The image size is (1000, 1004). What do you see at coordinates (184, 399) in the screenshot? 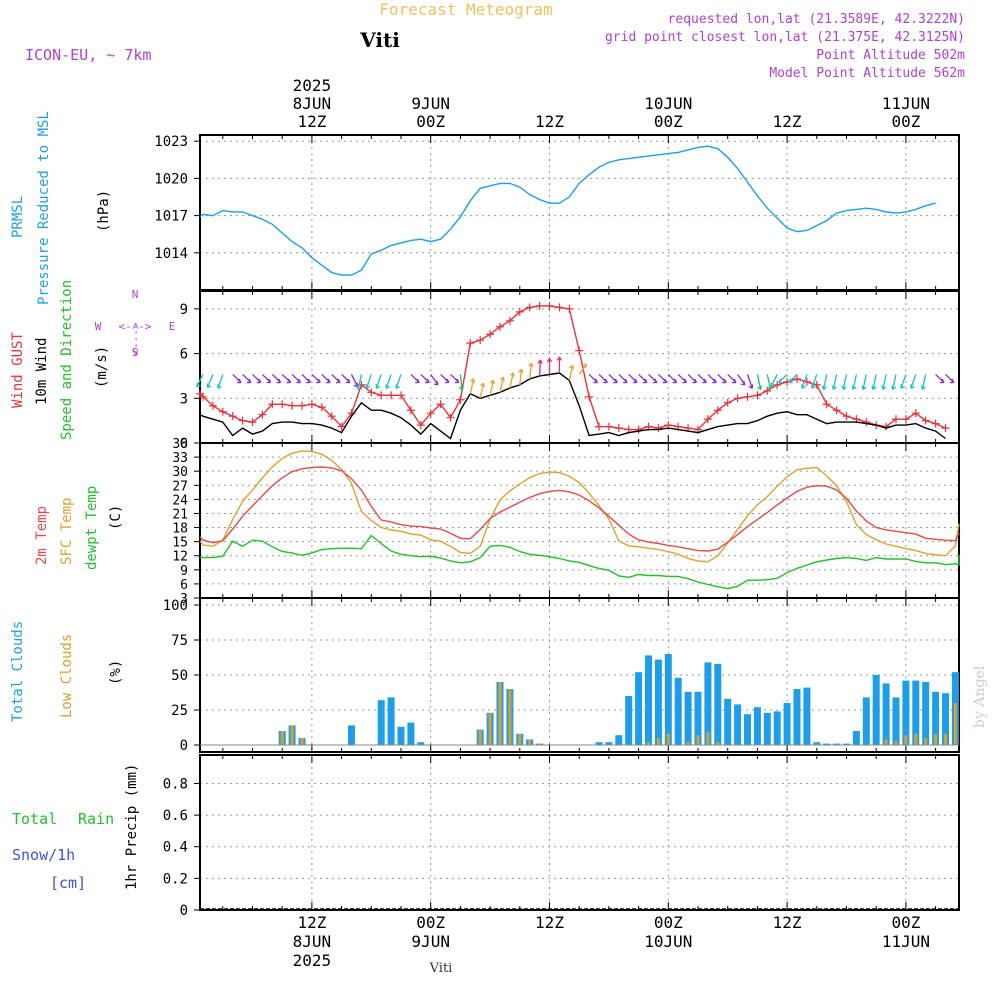
I see `y-tick-label: 3` at bounding box center [184, 399].